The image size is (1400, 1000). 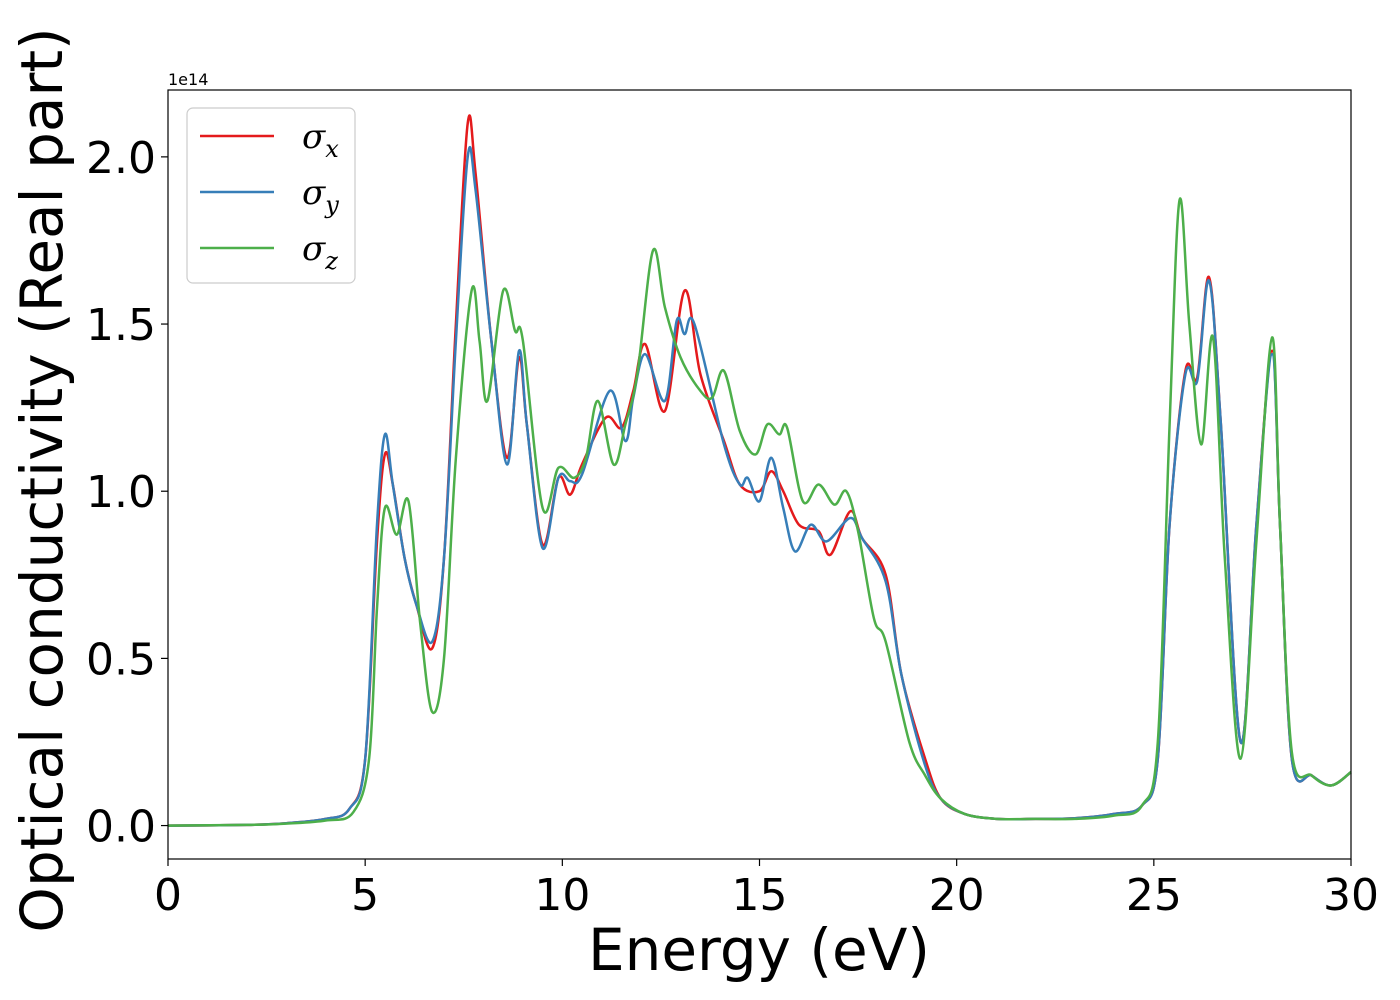 What do you see at coordinates (168, 895) in the screenshot?
I see `x-tick-label: 0` at bounding box center [168, 895].